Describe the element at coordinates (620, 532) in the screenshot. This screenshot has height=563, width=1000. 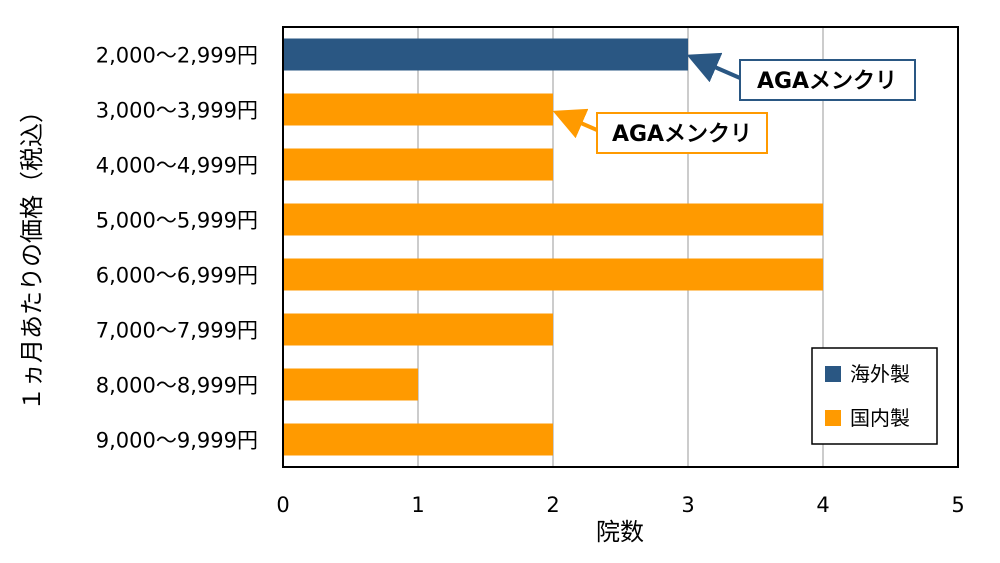
I see `x-axis-title: 院数` at that location.